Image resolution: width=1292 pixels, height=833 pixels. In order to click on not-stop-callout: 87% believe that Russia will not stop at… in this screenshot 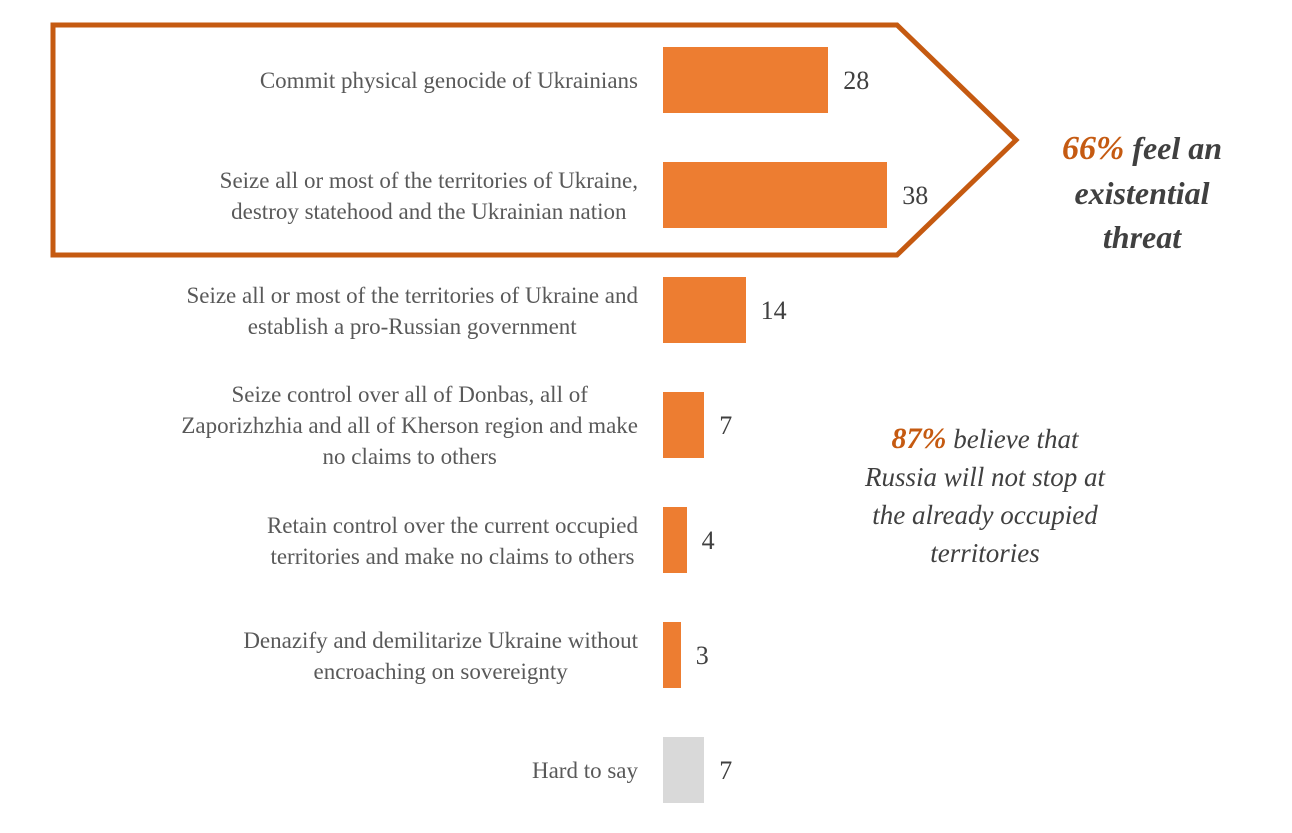, I will do `click(985, 477)`.